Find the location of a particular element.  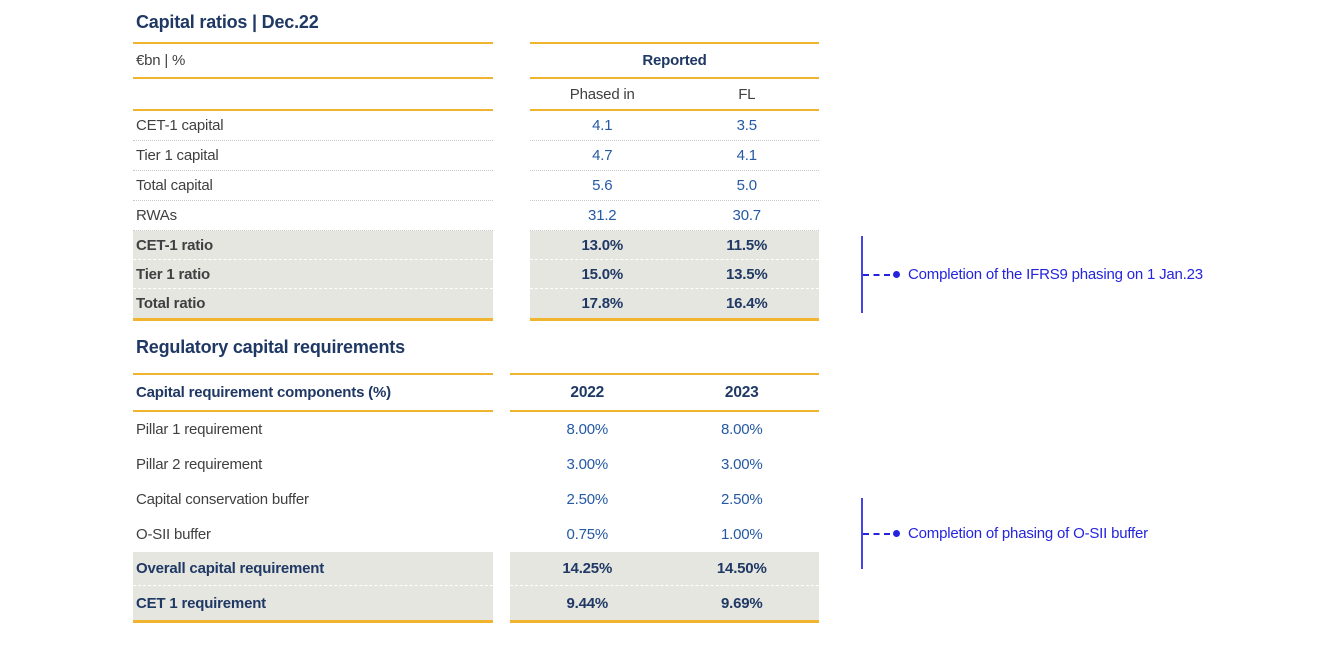

row-label: CET 1 requirement is located at coordinates (313, 603).